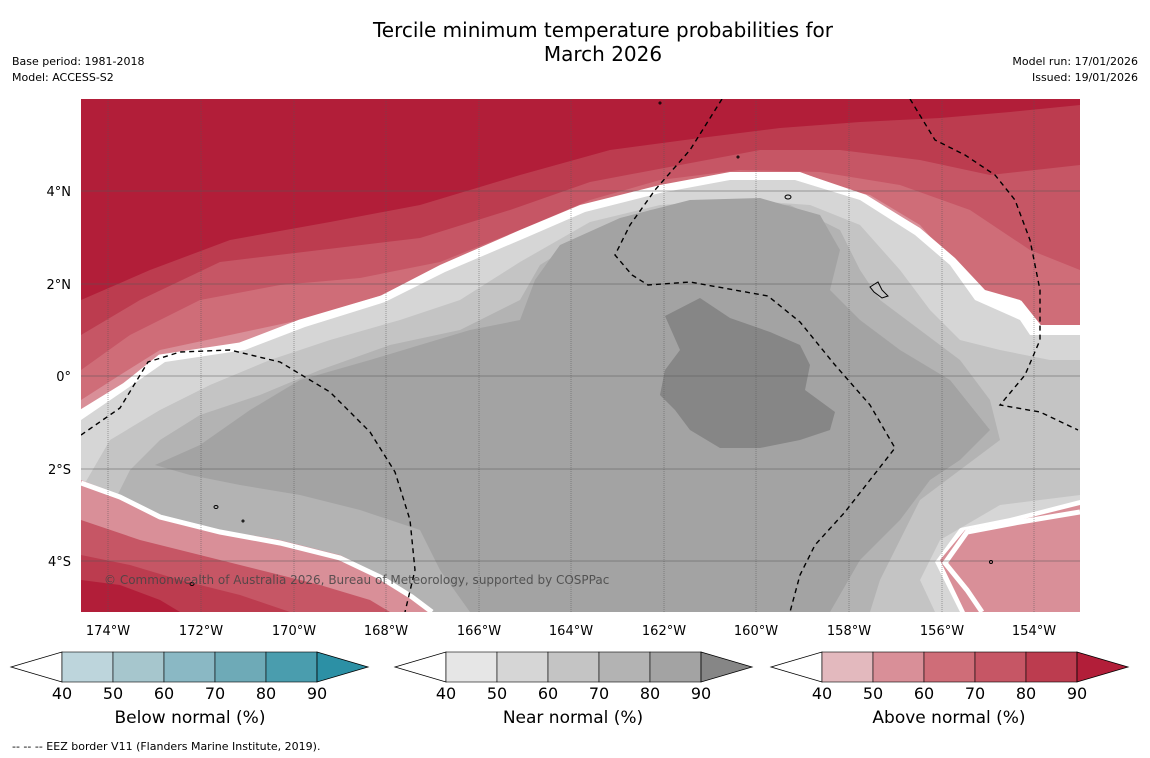 Image resolution: width=1150 pixels, height=758 pixels. Describe the element at coordinates (78, 61) in the screenshot. I see `base-period-text: Base period: 1981-2018` at that location.